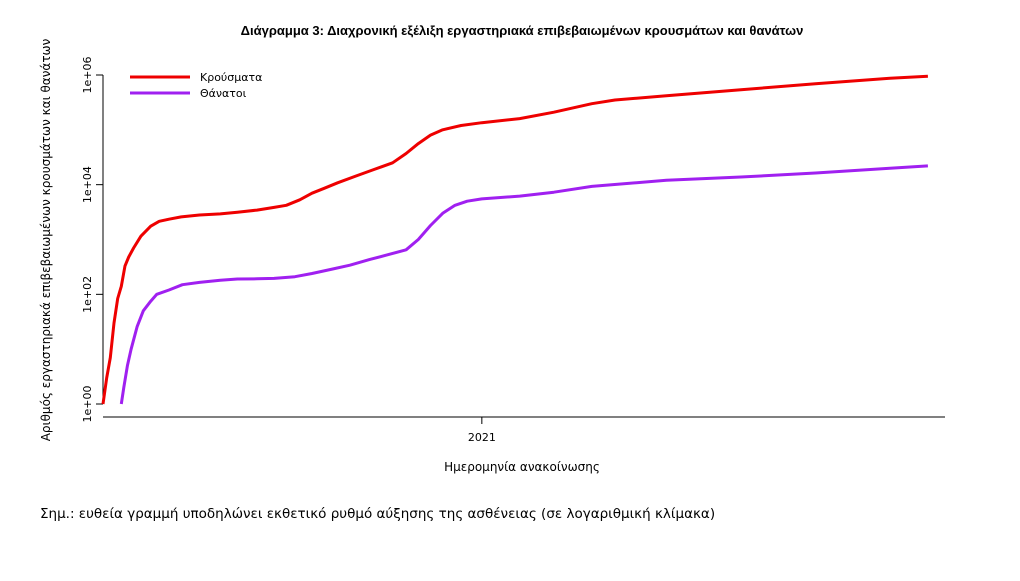 The image size is (1020, 581). What do you see at coordinates (524, 430) in the screenshot?
I see `x-axis: 2021` at bounding box center [524, 430].